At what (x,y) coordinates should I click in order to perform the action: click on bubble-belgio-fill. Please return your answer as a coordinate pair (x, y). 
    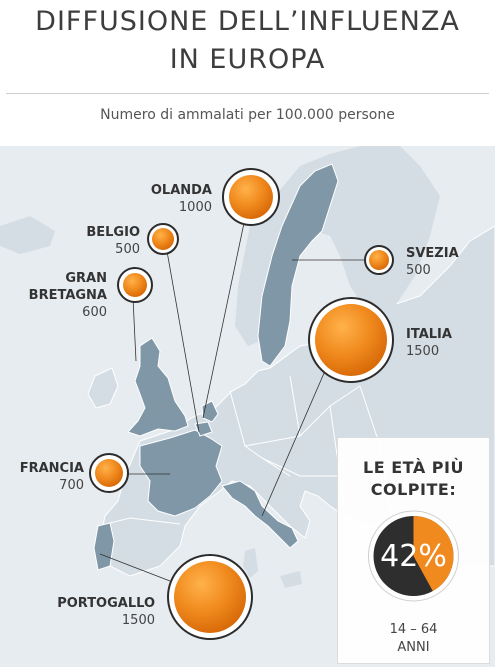
    Looking at the image, I should click on (163, 239).